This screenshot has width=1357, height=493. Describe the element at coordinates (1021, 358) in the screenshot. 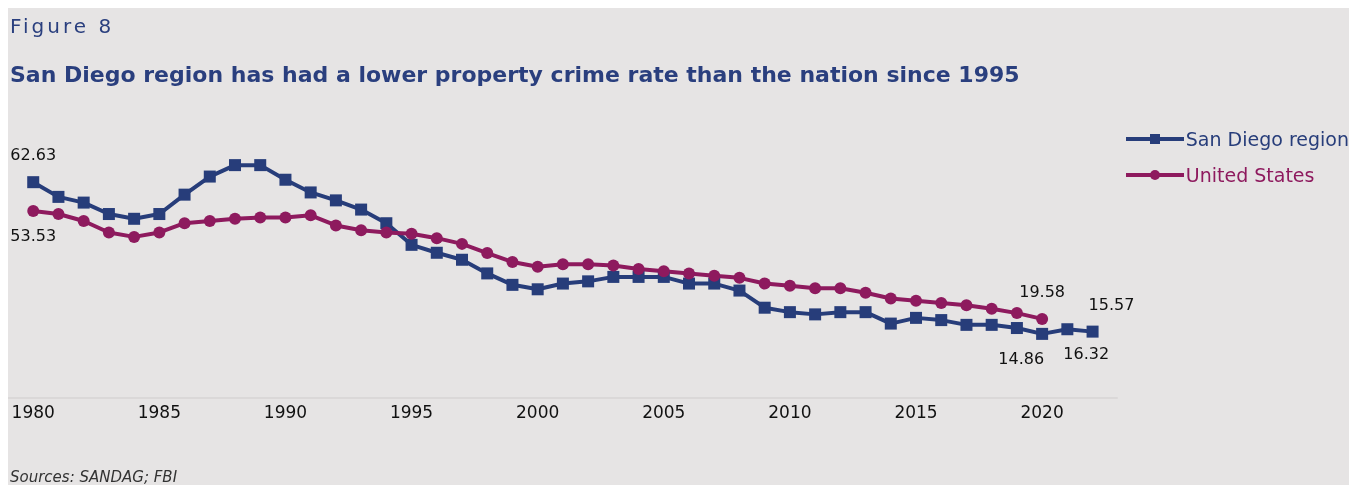

I see `data-label: 14.86` at that location.